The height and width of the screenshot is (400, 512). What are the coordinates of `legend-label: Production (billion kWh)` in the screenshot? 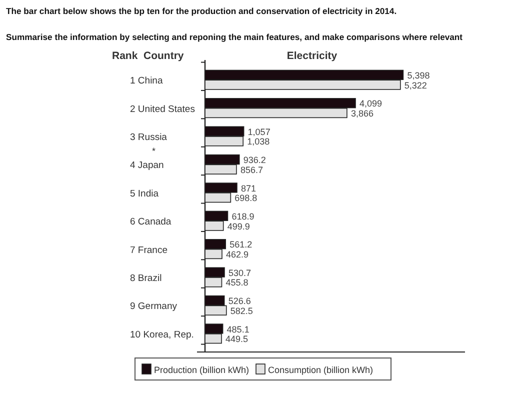 It's located at (202, 370).